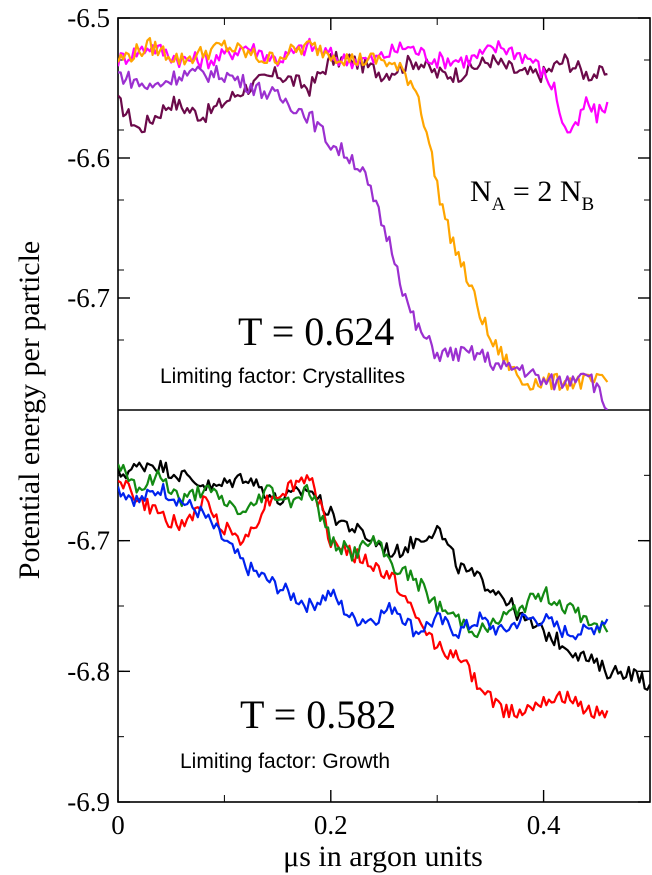 The height and width of the screenshot is (875, 652). Describe the element at coordinates (88, 298) in the screenshot. I see `top-y-tick-label: -6.7` at that location.